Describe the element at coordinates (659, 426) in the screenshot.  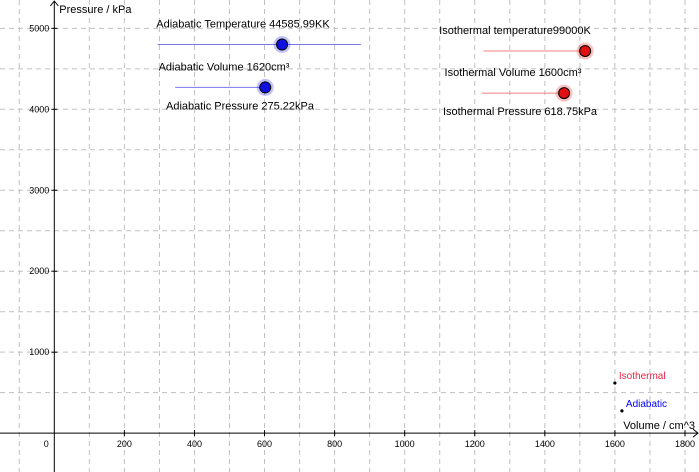
I see `x-axis-label: Volume / cm^3` at that location.